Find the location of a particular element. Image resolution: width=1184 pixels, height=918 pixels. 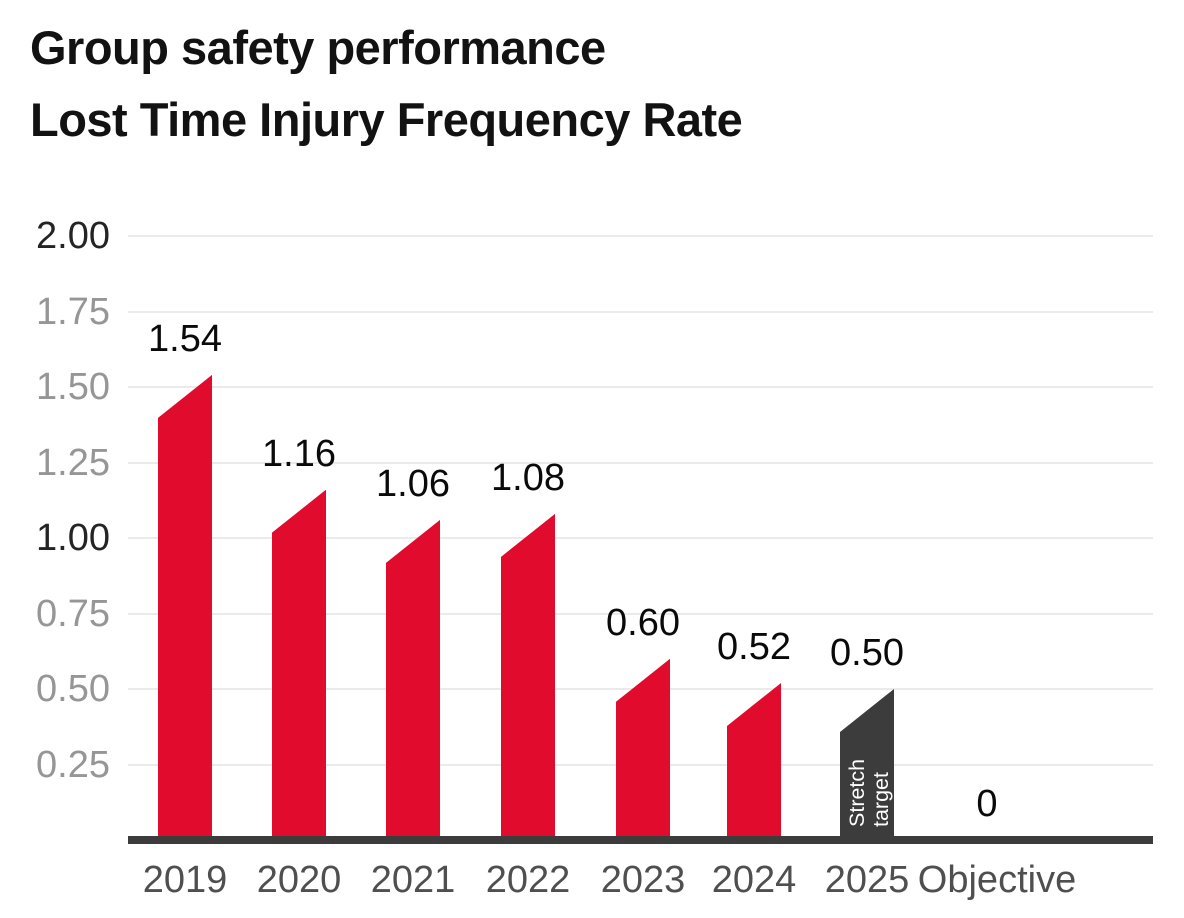

gridline-0.75 is located at coordinates (640, 613).